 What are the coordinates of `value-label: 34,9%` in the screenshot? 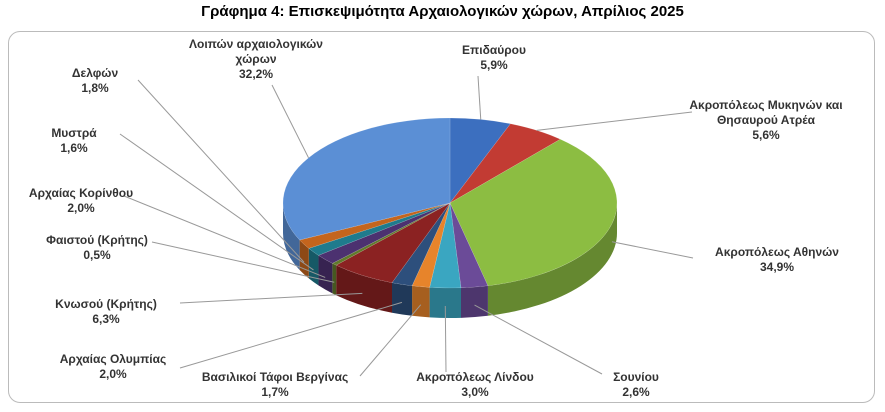 It's located at (777, 267).